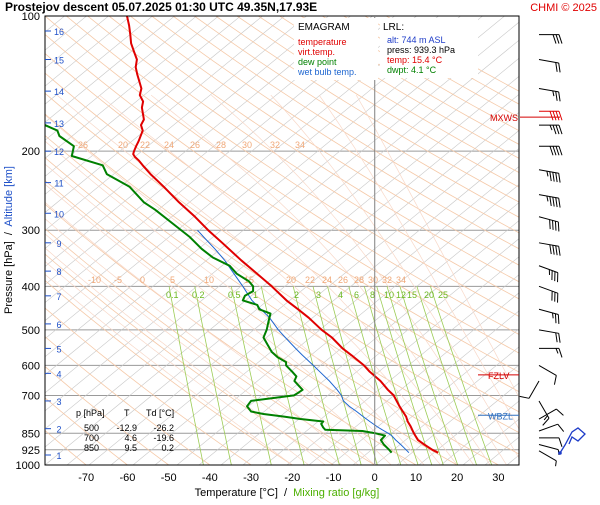 This screenshot has height=505, width=600. Describe the element at coordinates (324, 27) in the screenshot. I see `legend-title: EMAGRAM` at that location.